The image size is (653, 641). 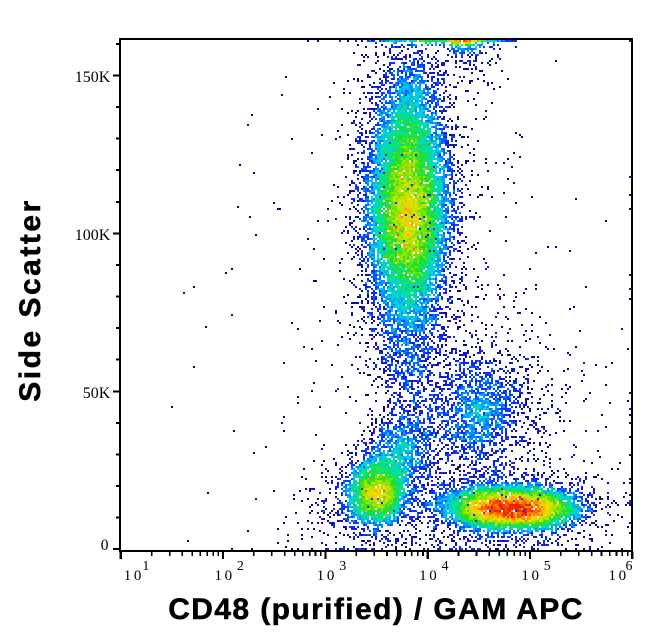 I want to click on svg-text: 150K, so click(x=93, y=77).